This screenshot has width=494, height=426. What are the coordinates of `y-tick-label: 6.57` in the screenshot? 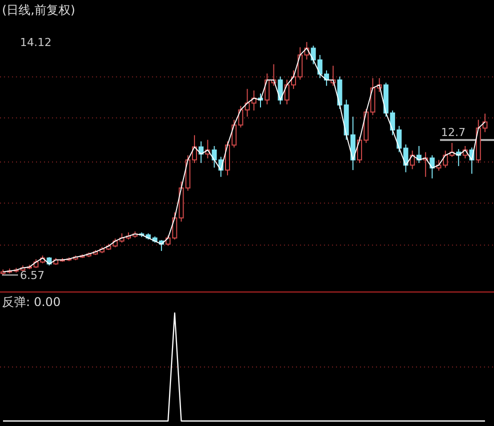 It's located at (32, 275).